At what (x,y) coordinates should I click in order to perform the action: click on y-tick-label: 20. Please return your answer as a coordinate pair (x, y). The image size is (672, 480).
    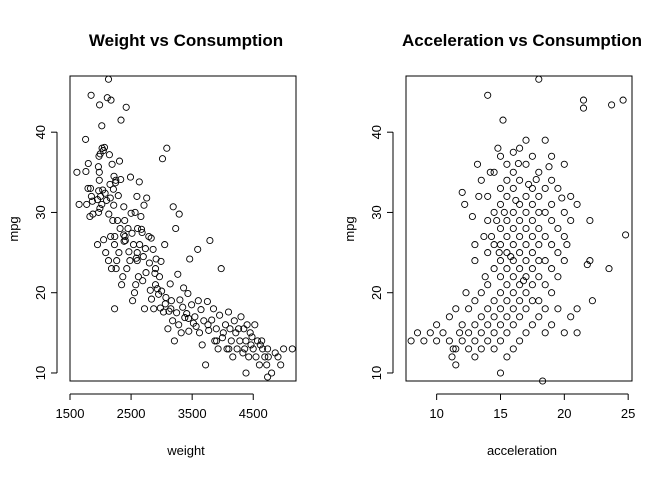
    Looking at the image, I should click on (376, 292).